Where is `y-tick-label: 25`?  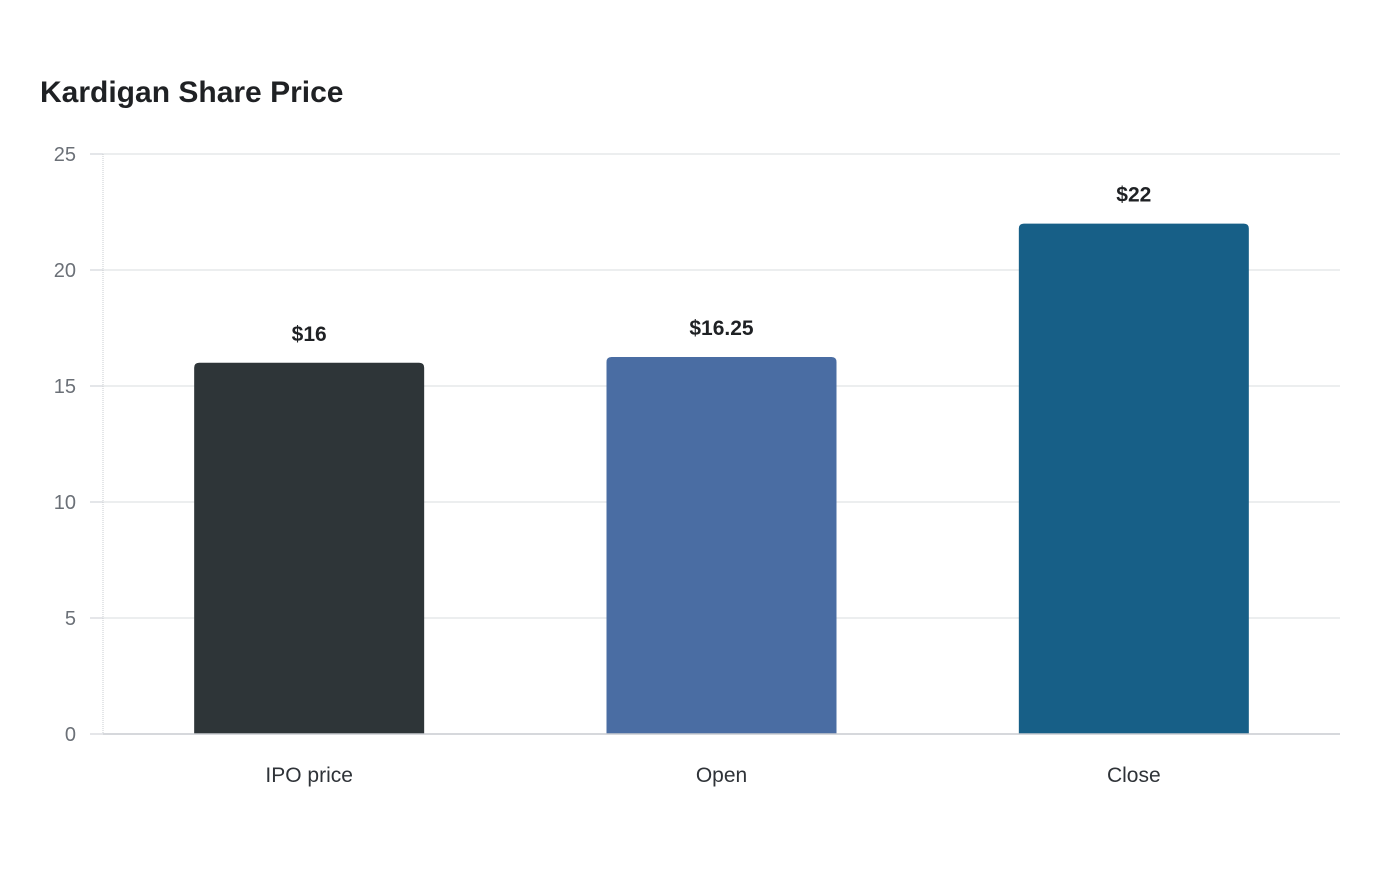
y-tick-label: 25 is located at coordinates (65, 155).